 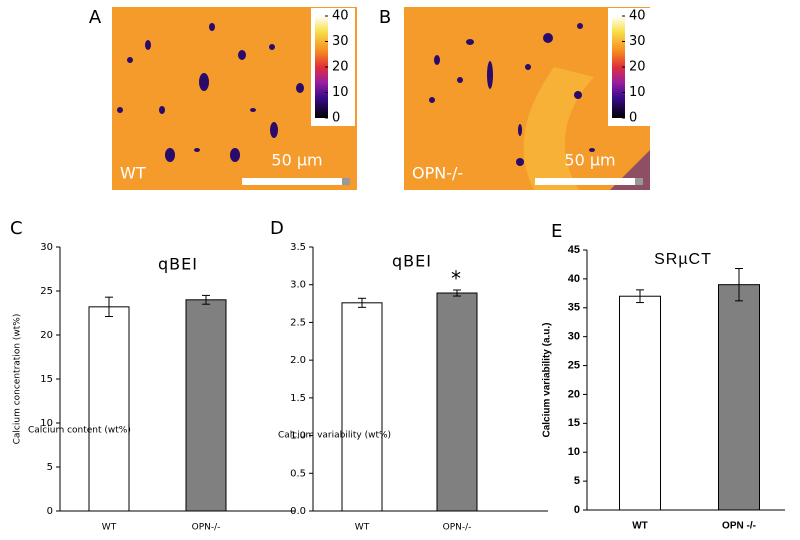 What do you see at coordinates (547, 379) in the screenshot?
I see `y-axis-label: Calcium variability (a.u.)` at bounding box center [547, 379].